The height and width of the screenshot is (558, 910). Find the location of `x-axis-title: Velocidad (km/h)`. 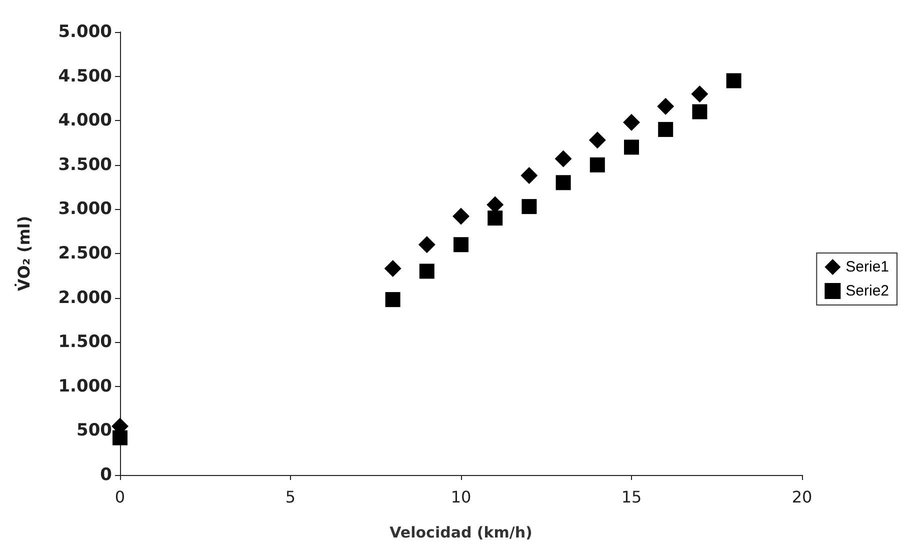

x-axis-title: Velocidad (km/h) is located at coordinates (461, 533).